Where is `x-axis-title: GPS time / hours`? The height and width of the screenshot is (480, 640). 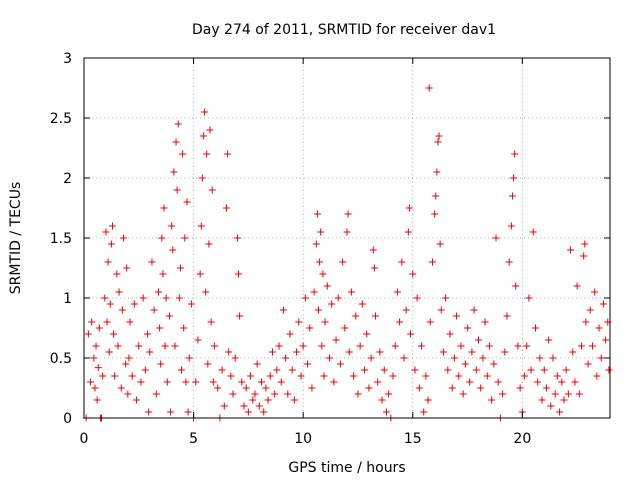 x-axis-title: GPS time / hours is located at coordinates (346, 468).